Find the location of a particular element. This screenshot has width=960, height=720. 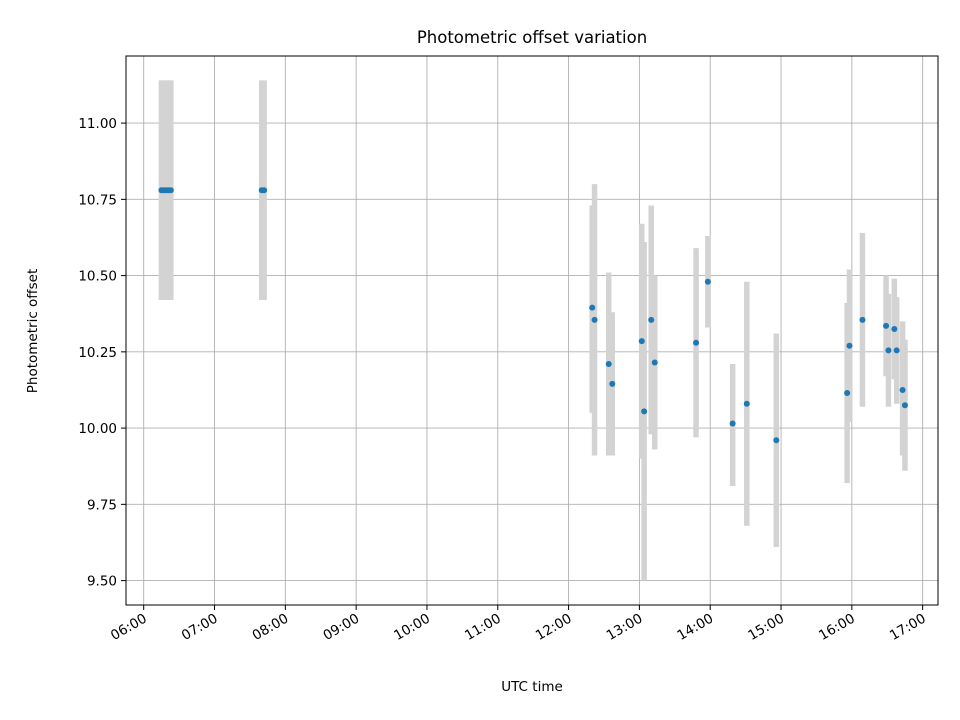

chart-title: Photometric offset variation is located at coordinates (532, 37).